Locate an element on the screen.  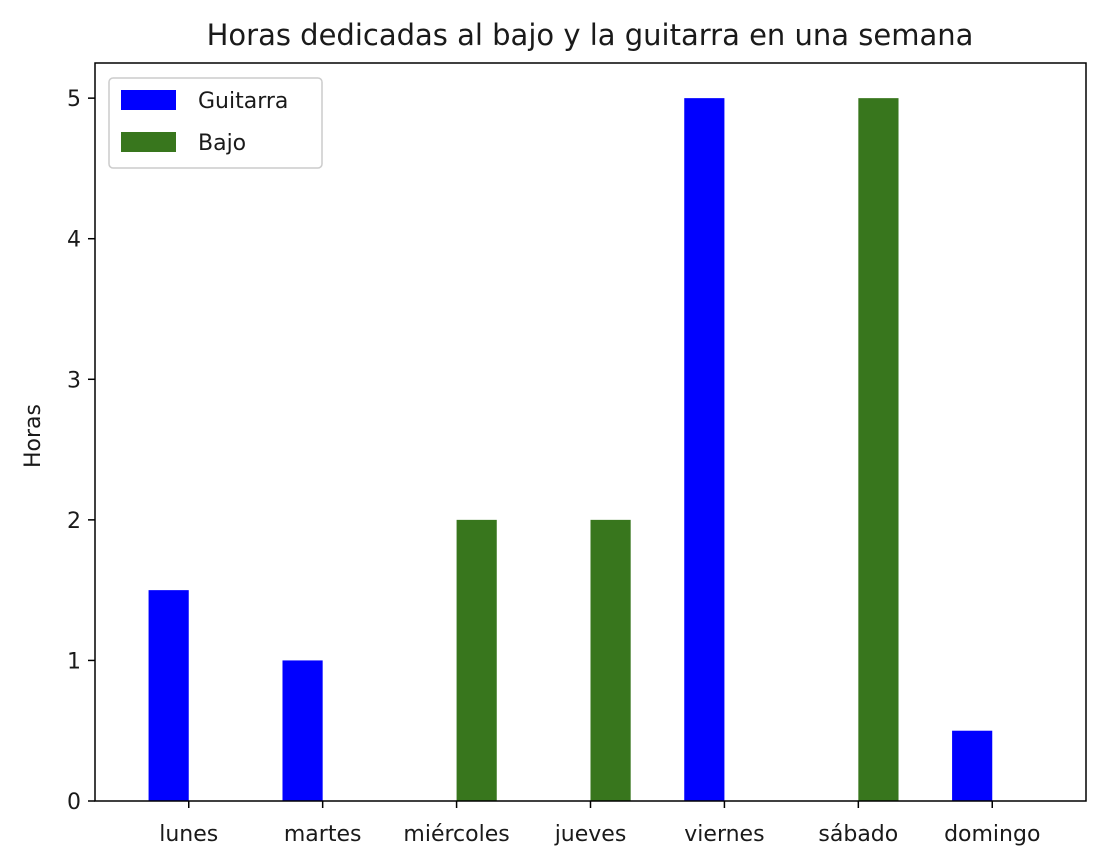
bar-guitarra-martes is located at coordinates (302, 730).